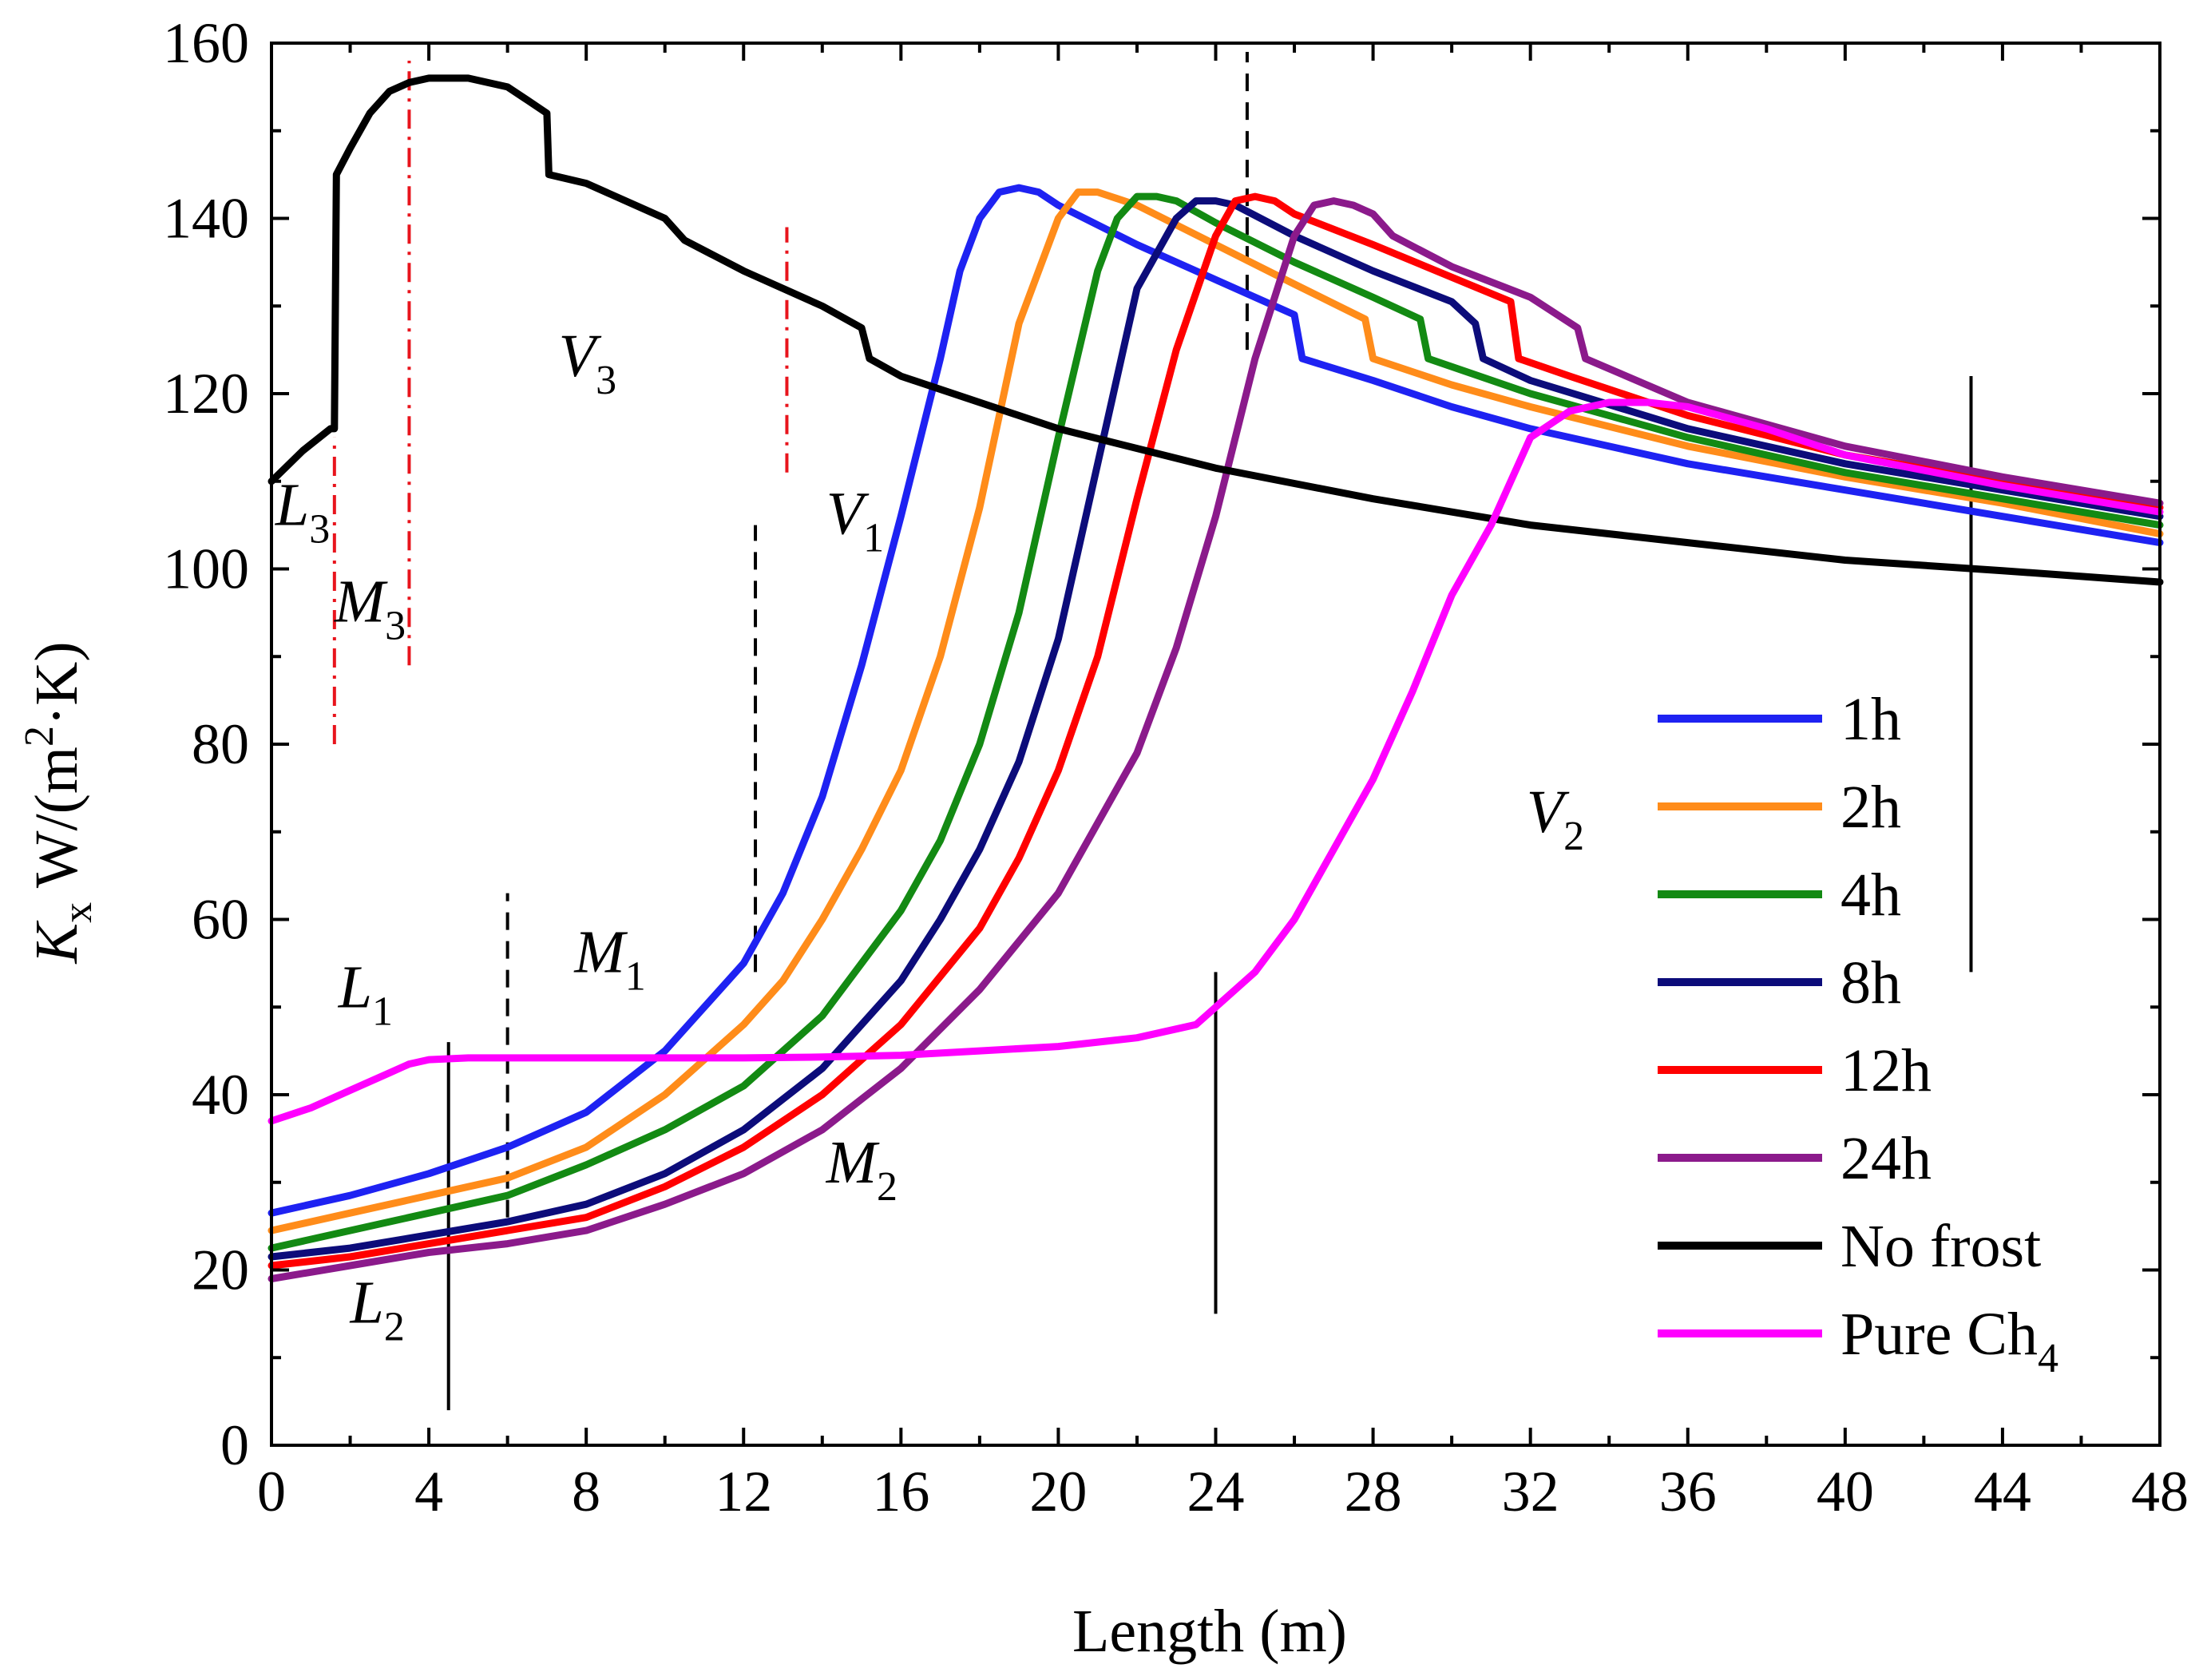  Describe the element at coordinates (428, 1491) in the screenshot. I see `x-tick-label: 4` at that location.